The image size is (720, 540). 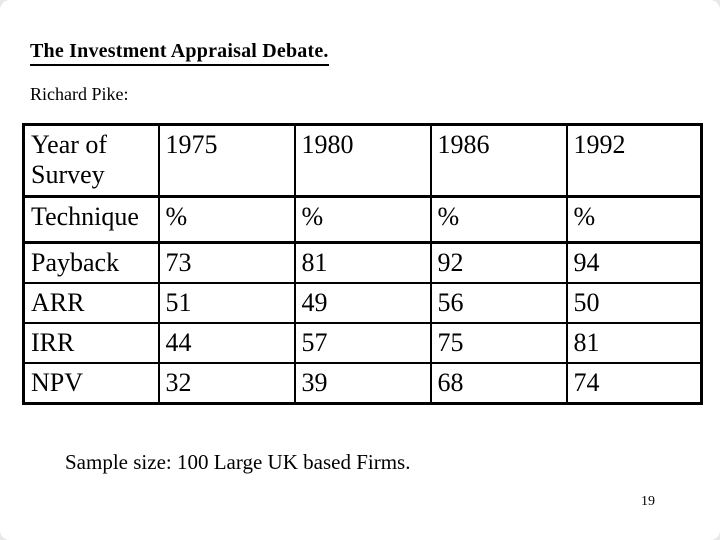 What do you see at coordinates (91, 160) in the screenshot?
I see `corner-cell-year-of-survey: Year of Survey` at bounding box center [91, 160].